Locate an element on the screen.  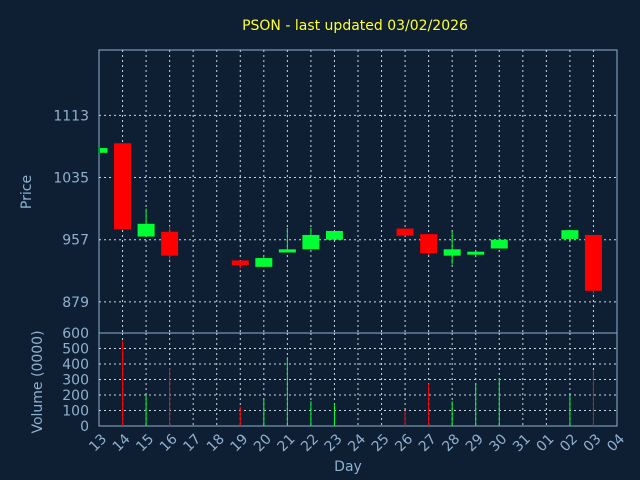
price-tick-label: 879 is located at coordinates (75, 303).